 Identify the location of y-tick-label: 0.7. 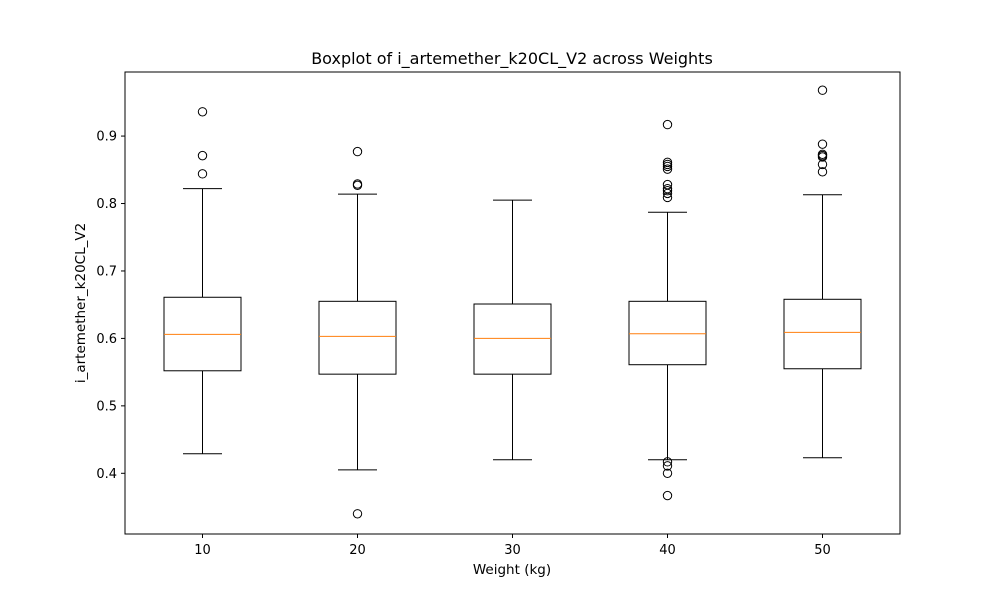
(106, 271).